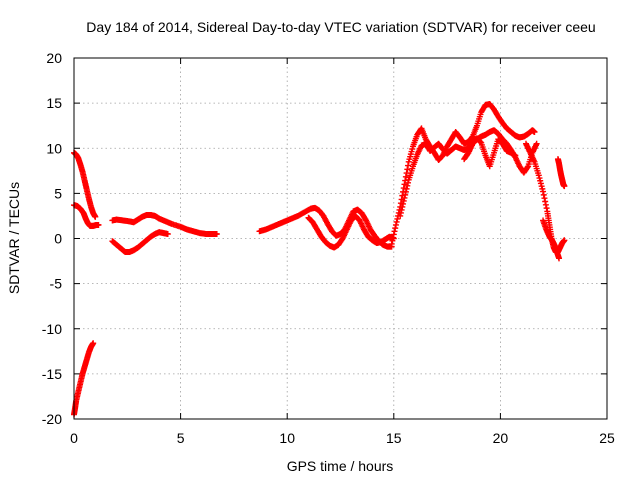 The height and width of the screenshot is (480, 640). What do you see at coordinates (52, 329) in the screenshot?
I see `y-tick-label: -10` at bounding box center [52, 329].